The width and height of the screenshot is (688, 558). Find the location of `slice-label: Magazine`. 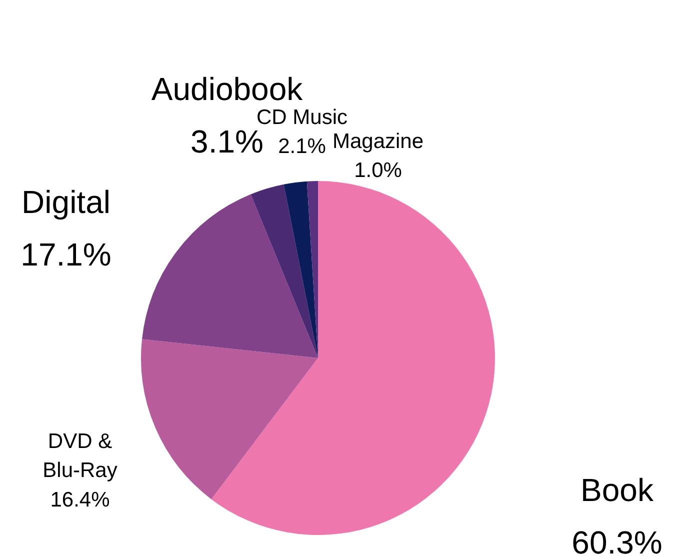

slice-label: Magazine is located at coordinates (378, 141).